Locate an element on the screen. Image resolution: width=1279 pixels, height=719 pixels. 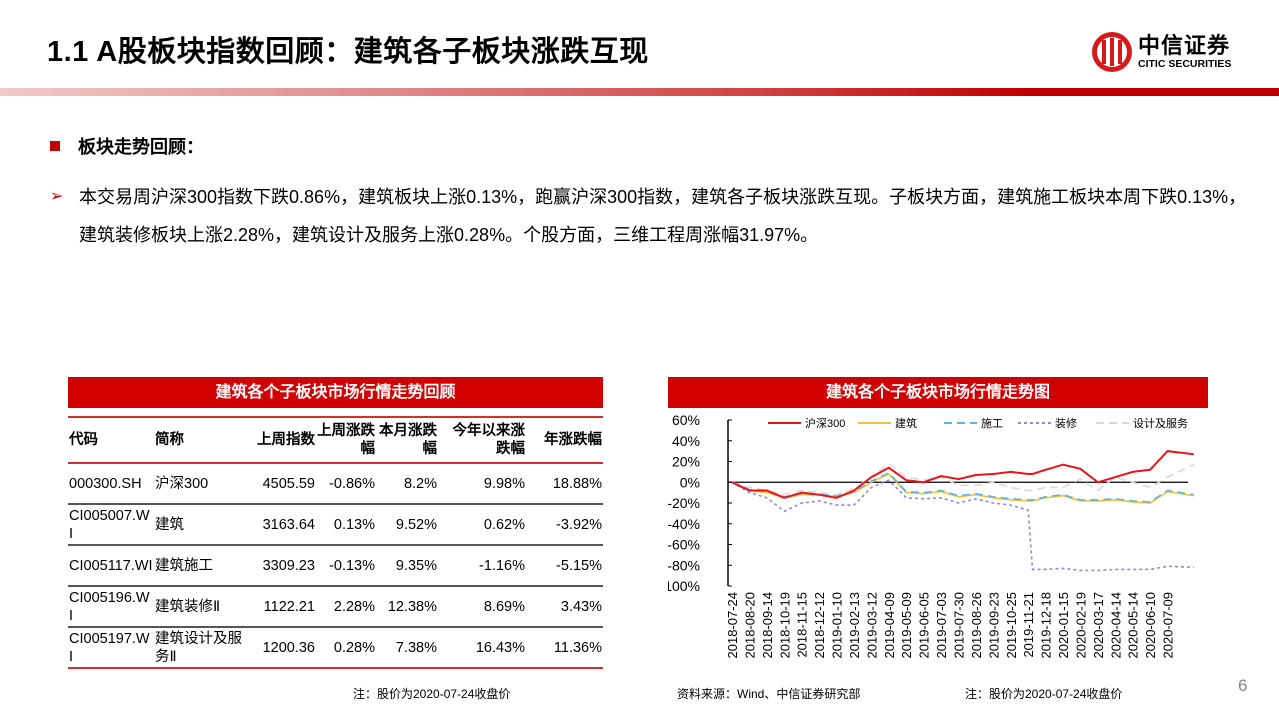
x-tick-label: 2019-11-21 is located at coordinates (1028, 625).